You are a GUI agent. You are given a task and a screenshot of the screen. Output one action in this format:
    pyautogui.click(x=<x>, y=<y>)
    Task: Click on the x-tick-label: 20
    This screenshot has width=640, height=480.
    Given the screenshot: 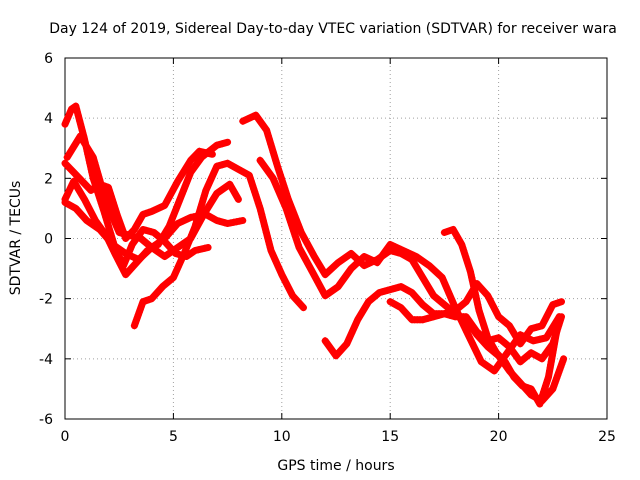 What is the action you would take?
    pyautogui.click(x=499, y=437)
    